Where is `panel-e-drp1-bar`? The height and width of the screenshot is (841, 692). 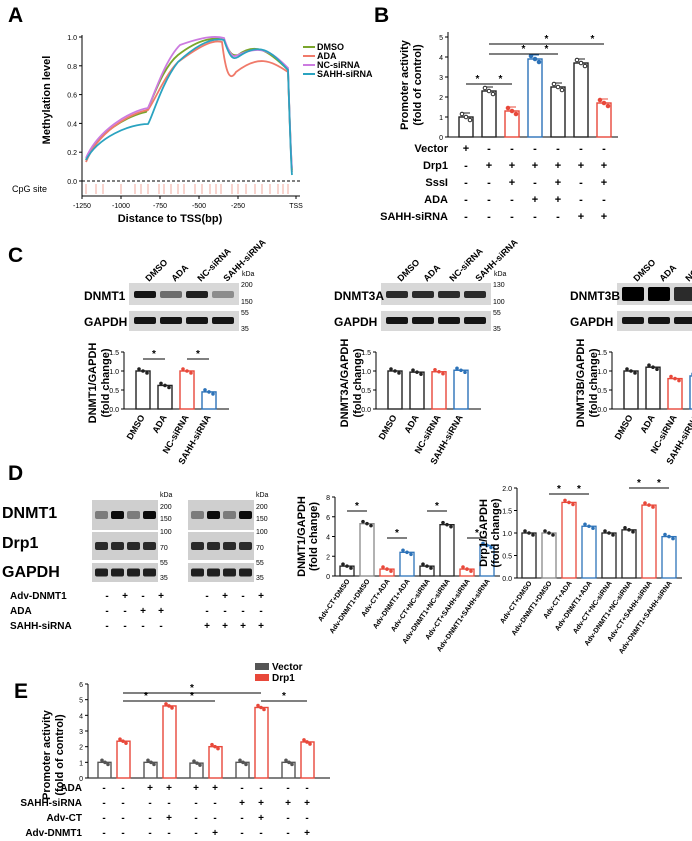
panel-e-drp1-bar is located at coordinates (123, 759).